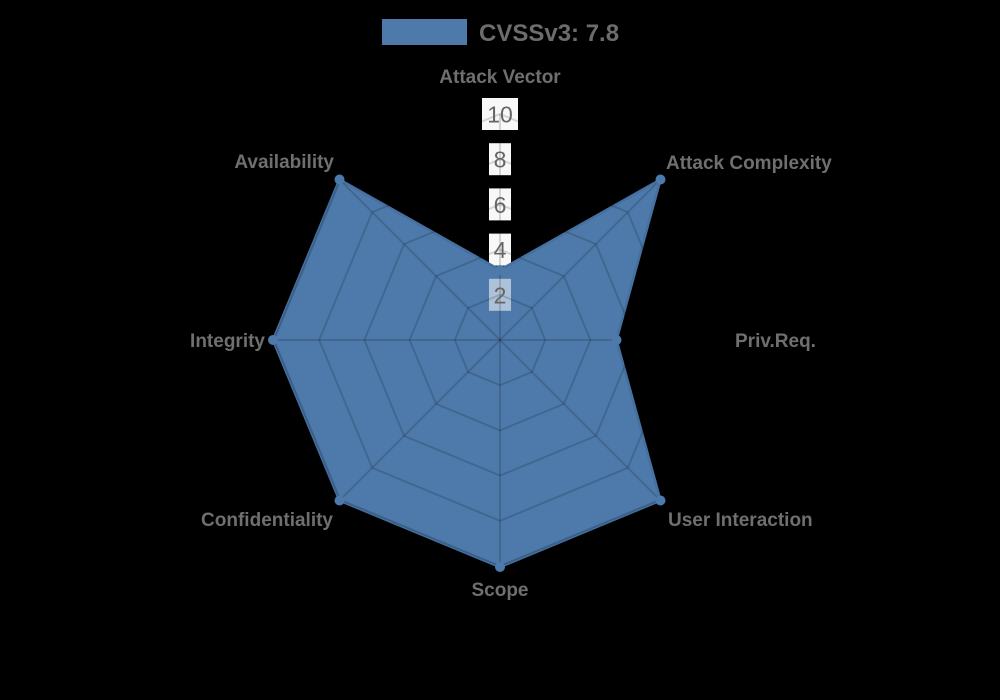 The height and width of the screenshot is (700, 1000). Describe the element at coordinates (500, 205) in the screenshot. I see `svg-text: 6` at that location.